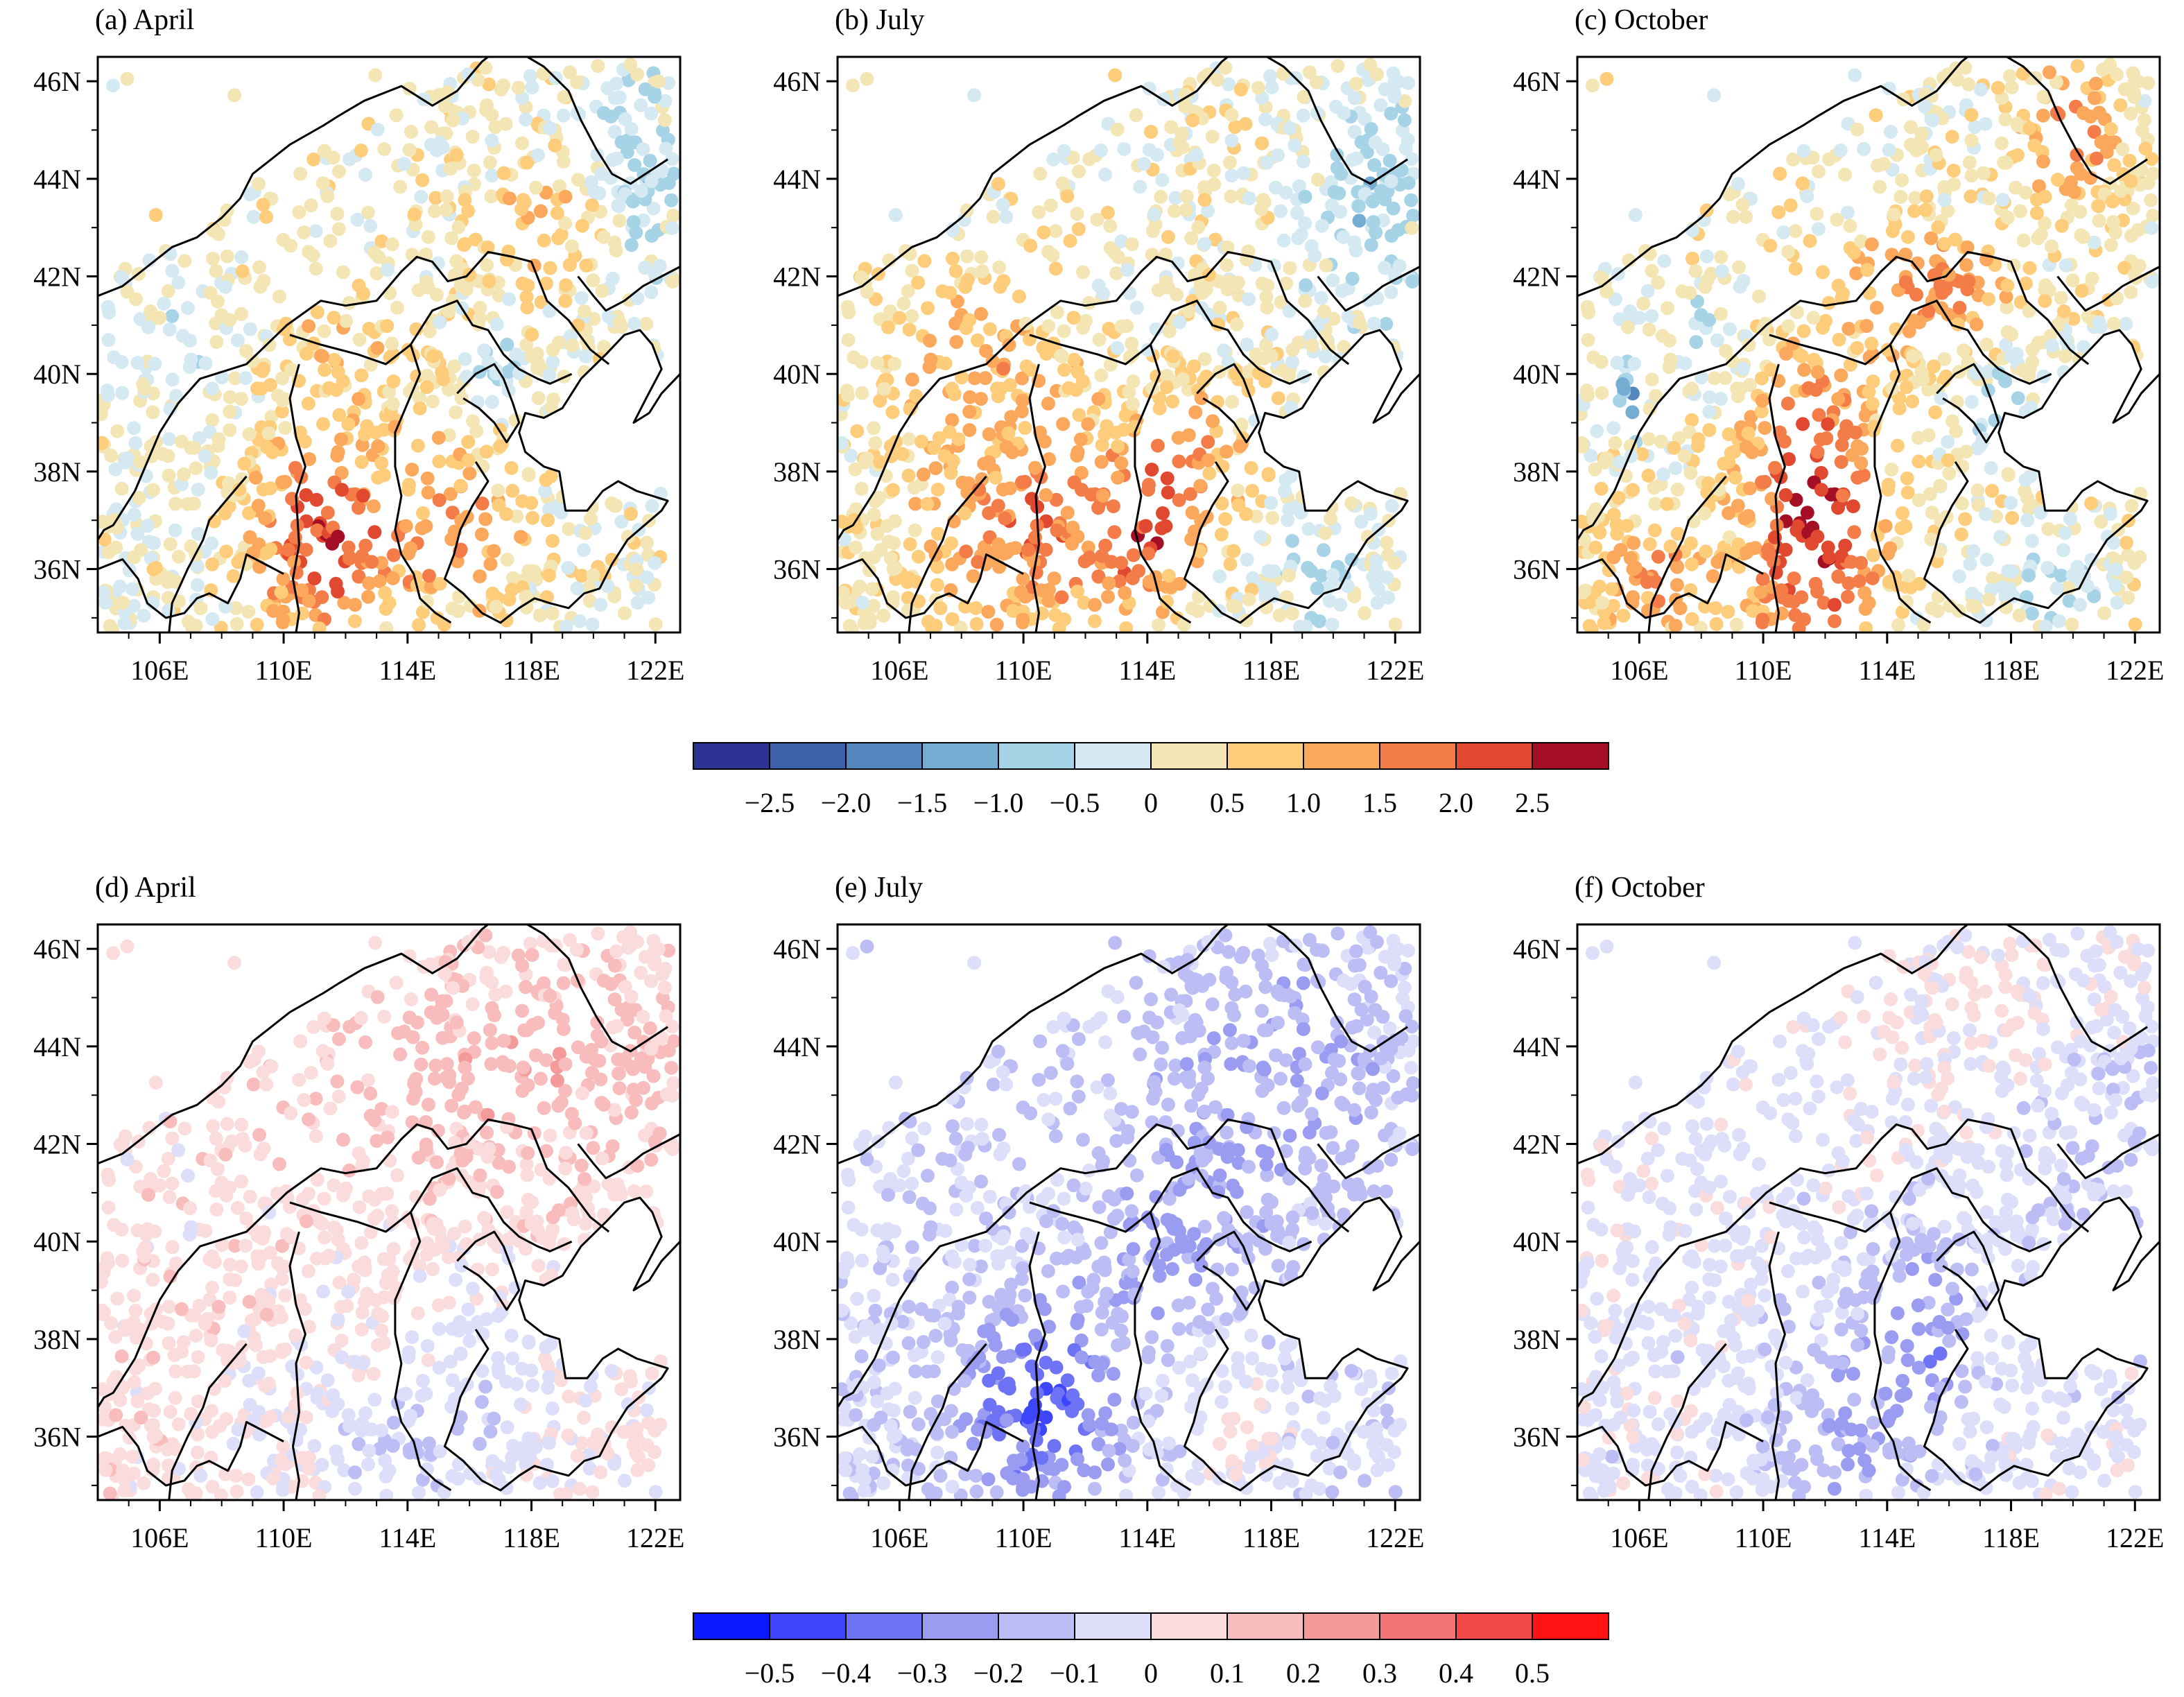 The height and width of the screenshot is (1697, 2184). What do you see at coordinates (1763, 670) in the screenshot?
I see `x-tick-label: 110E` at bounding box center [1763, 670].